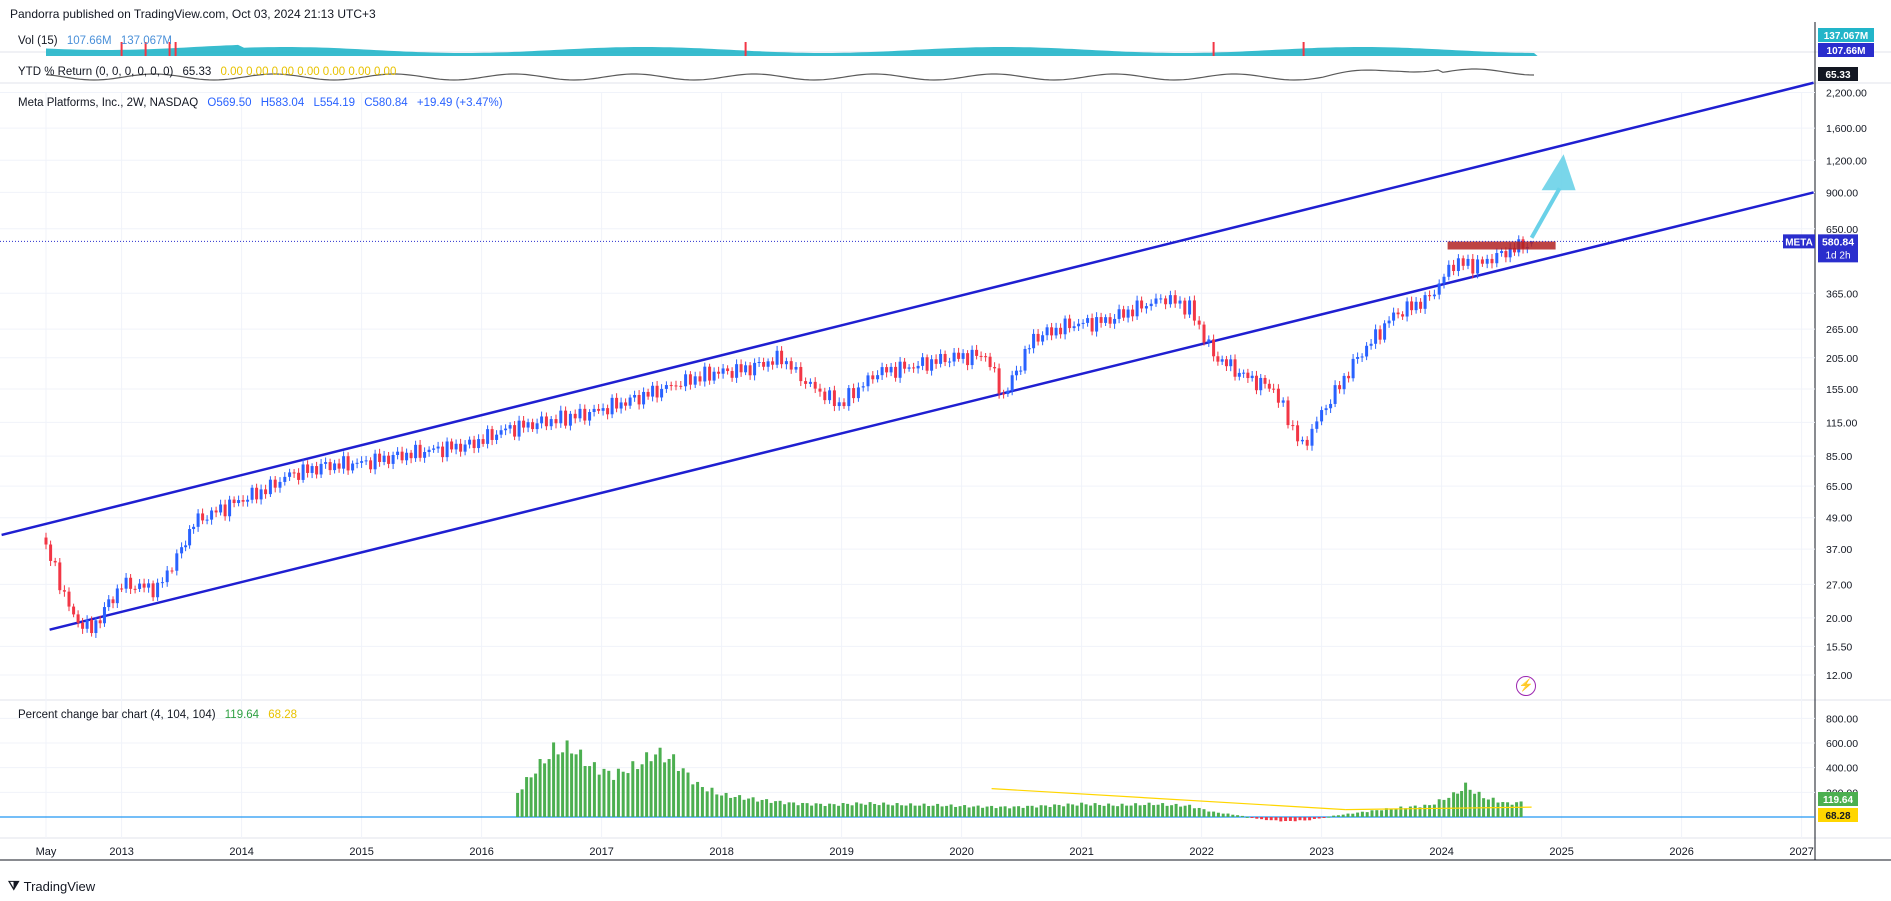 The width and height of the screenshot is (1891, 901). Describe the element at coordinates (1842, 769) in the screenshot. I see `pct-tick-label: 400.00` at that location.